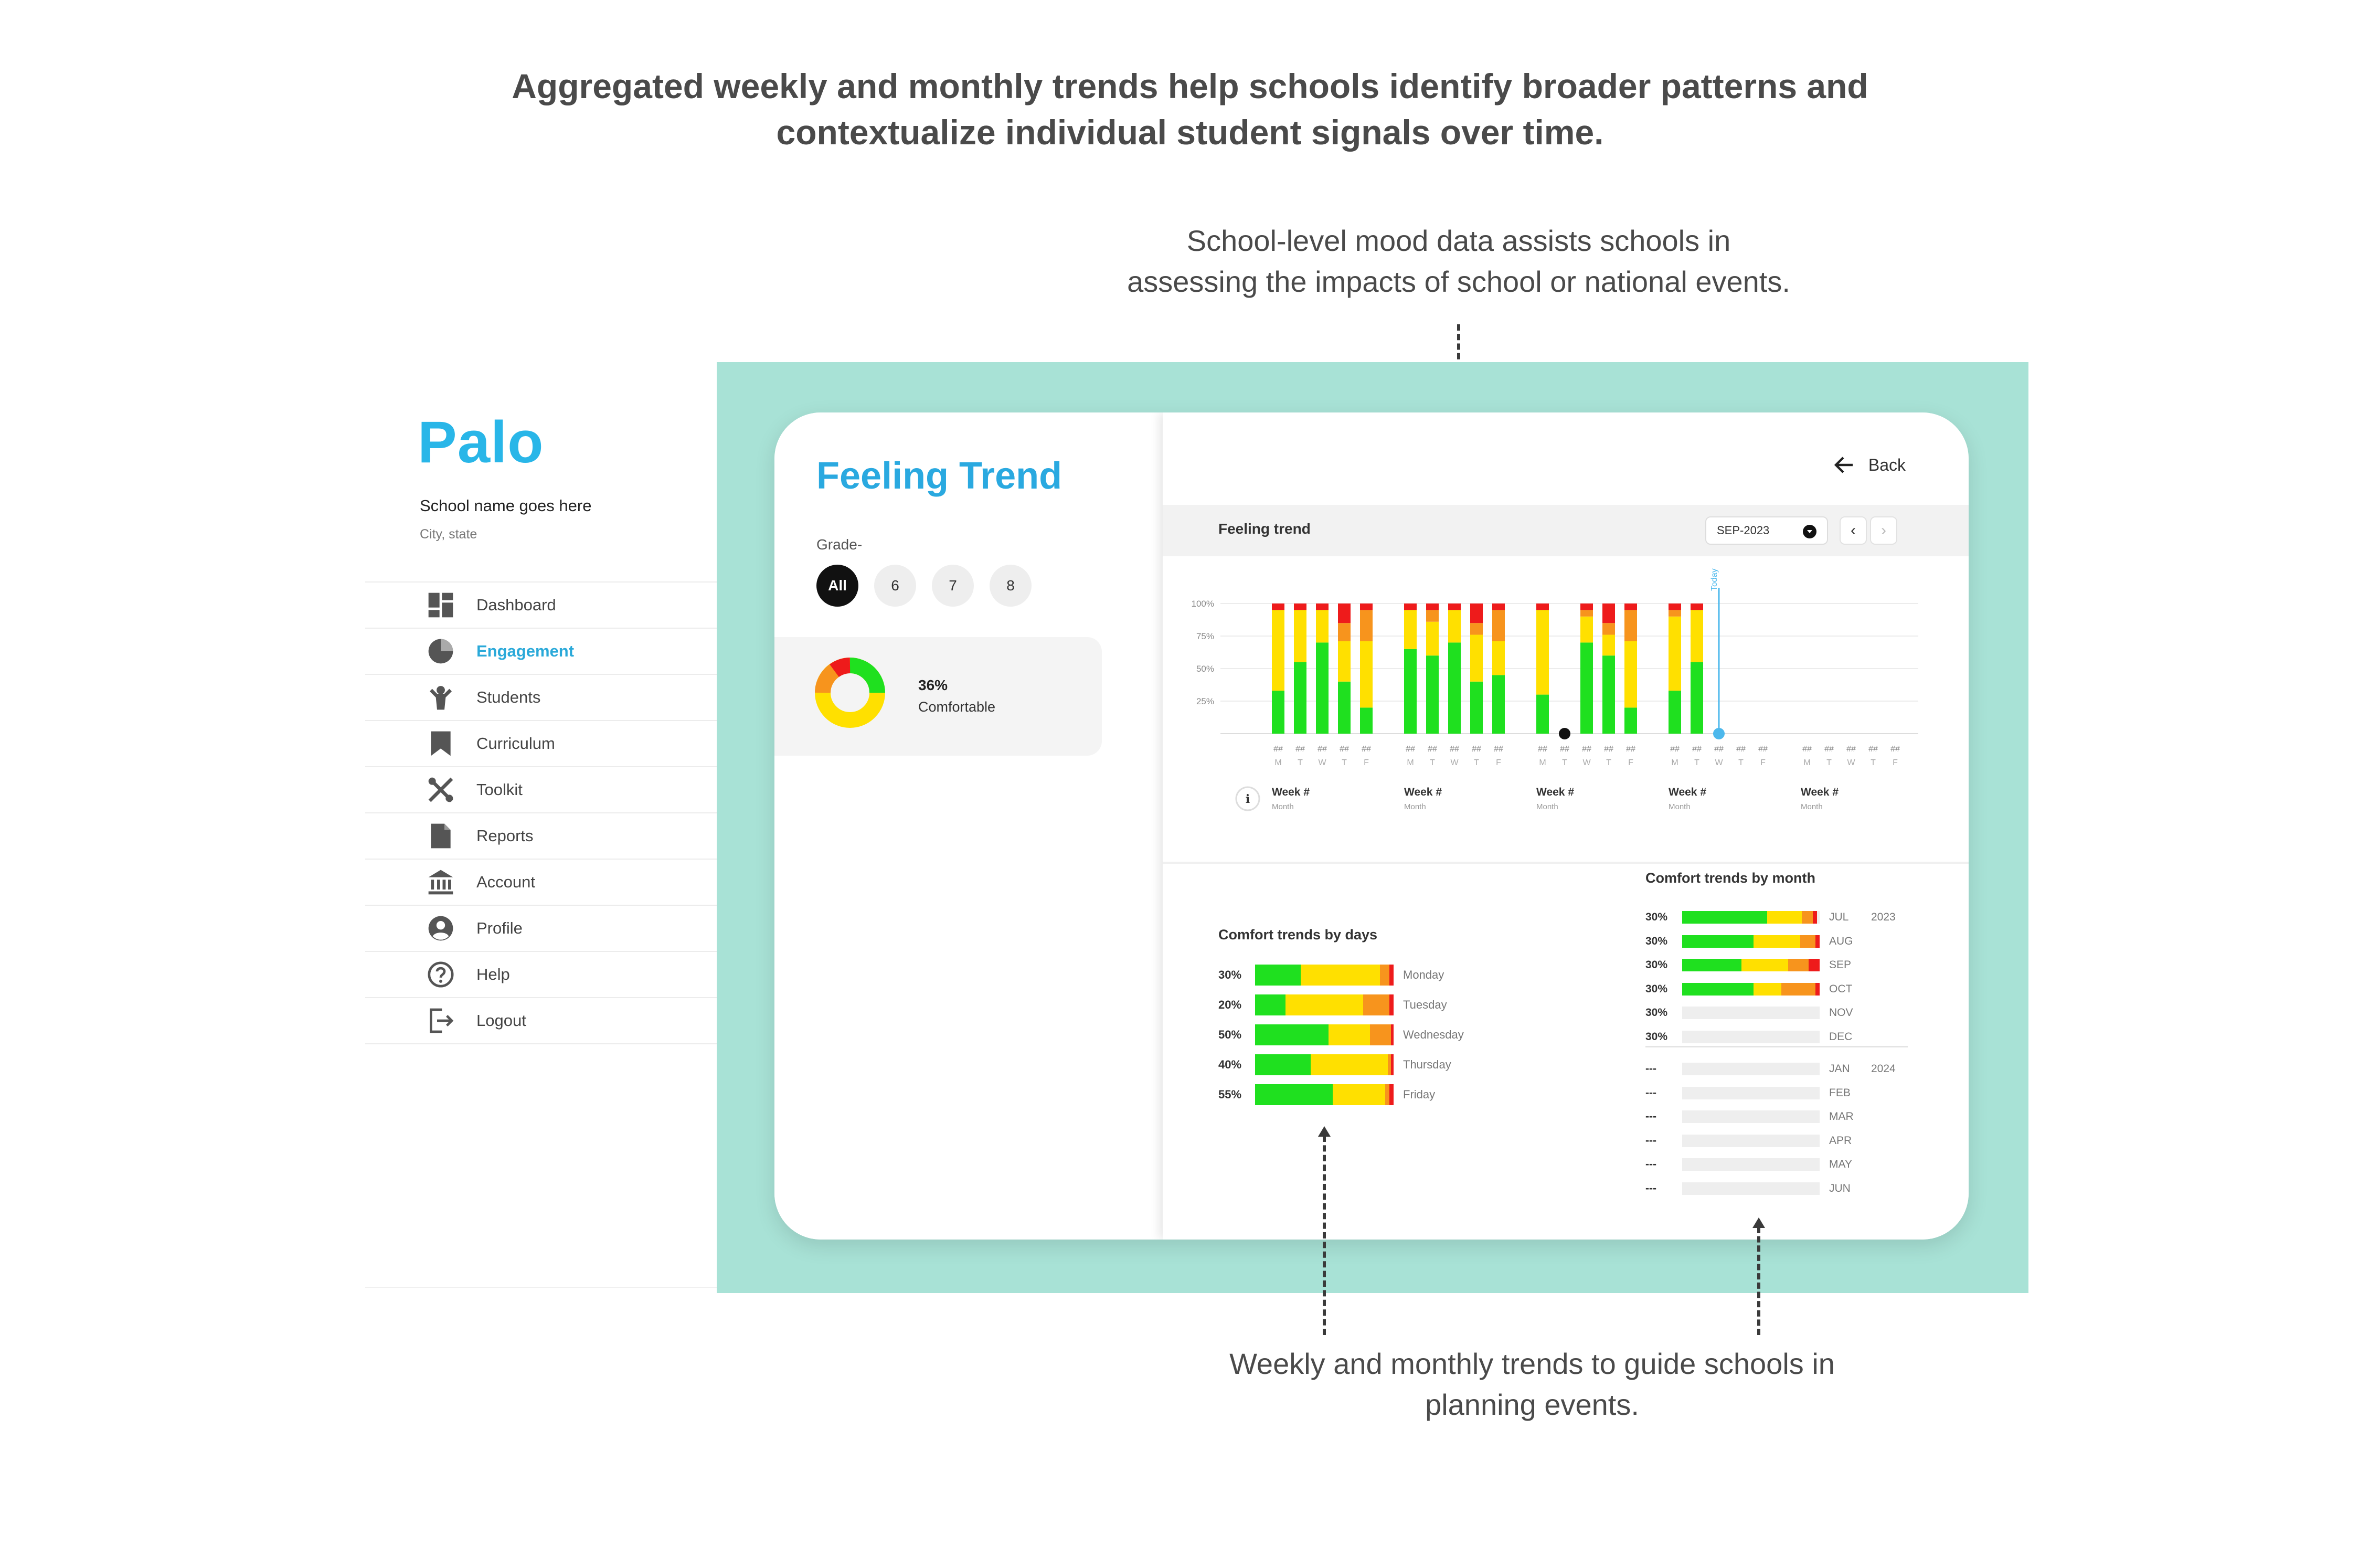 The height and width of the screenshot is (1546, 2380). I want to click on sidebar-item-label: Help, so click(493, 974).